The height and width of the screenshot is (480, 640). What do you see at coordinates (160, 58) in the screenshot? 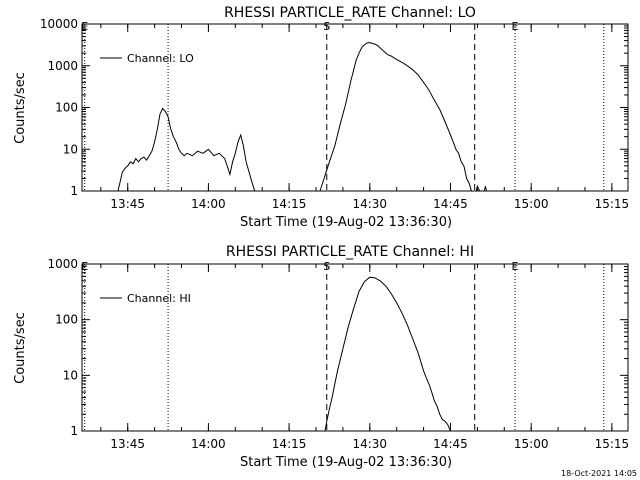
I see `legend-entry: Channel: LO` at bounding box center [160, 58].